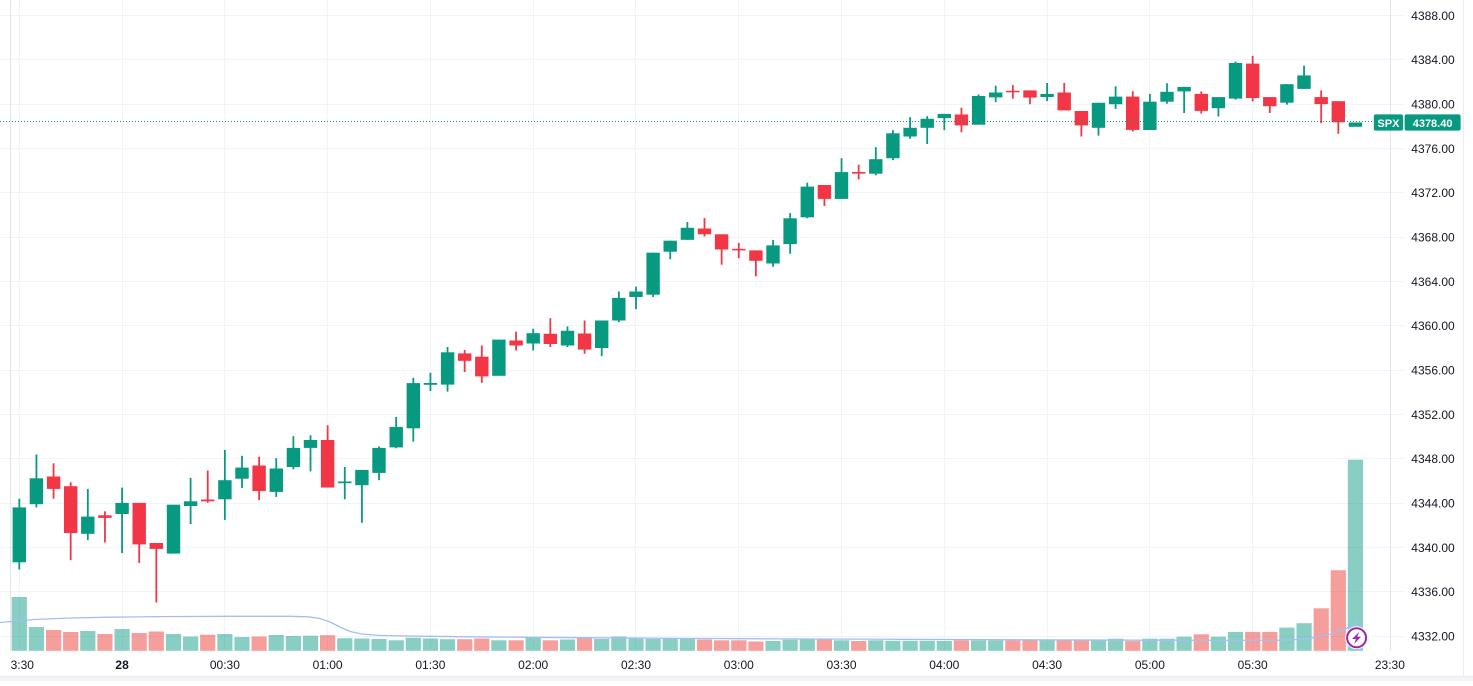  Describe the element at coordinates (1433, 459) in the screenshot. I see `svg-text: 4348.00` at that location.